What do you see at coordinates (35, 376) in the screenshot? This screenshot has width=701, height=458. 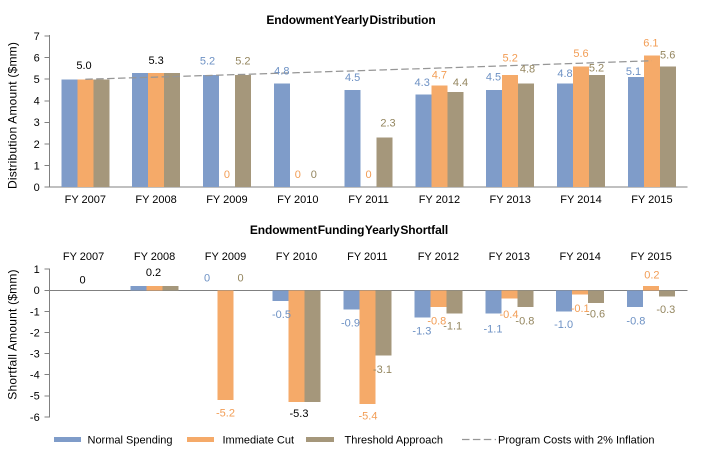 I see `svg-text: -4` at bounding box center [35, 376].